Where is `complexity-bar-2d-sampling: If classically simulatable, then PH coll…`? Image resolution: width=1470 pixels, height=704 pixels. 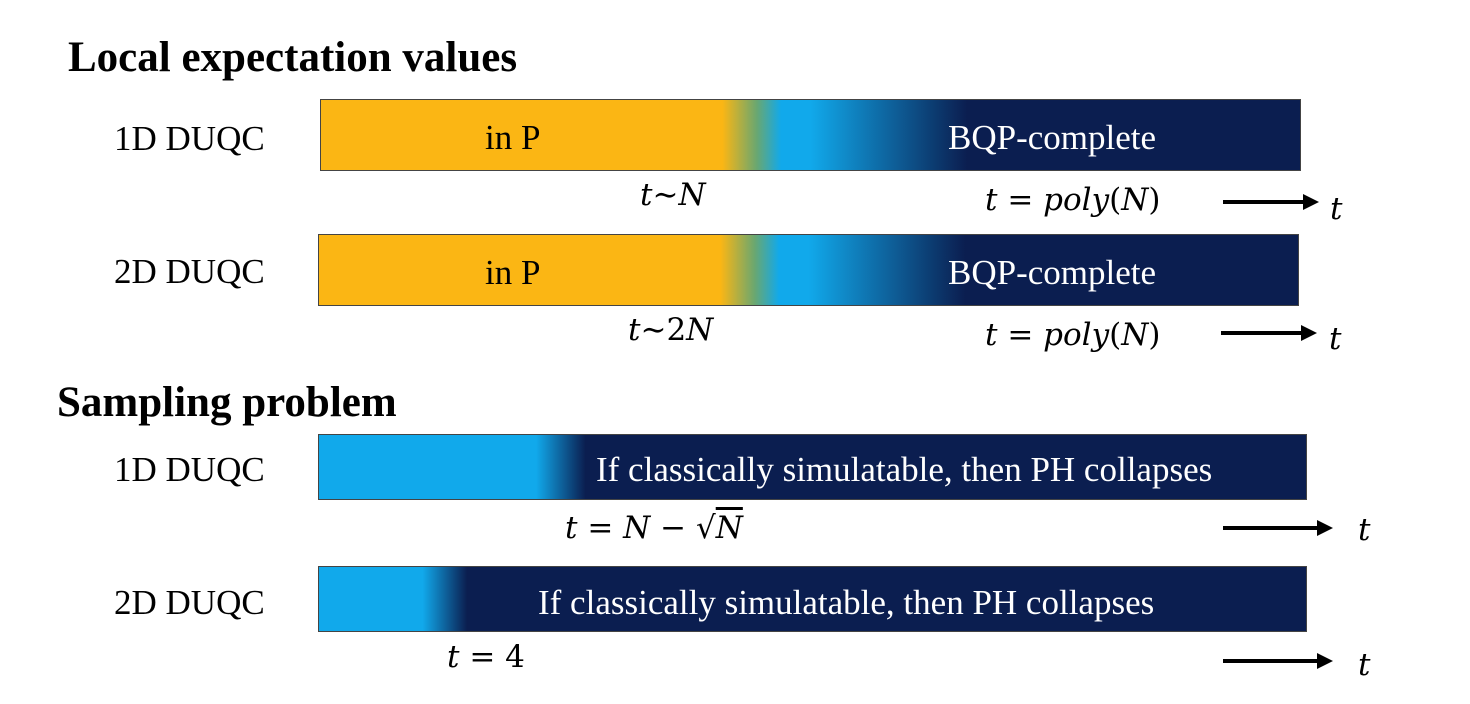
complexity-bar-2d-sampling: If classically simulatable, then PH coll… is located at coordinates (812, 599).